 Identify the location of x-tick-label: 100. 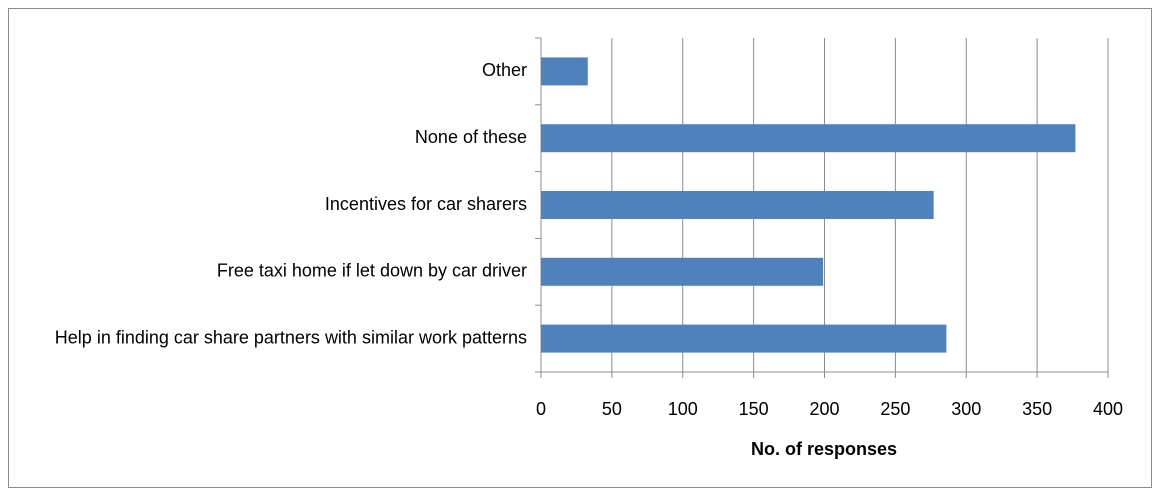
(683, 409).